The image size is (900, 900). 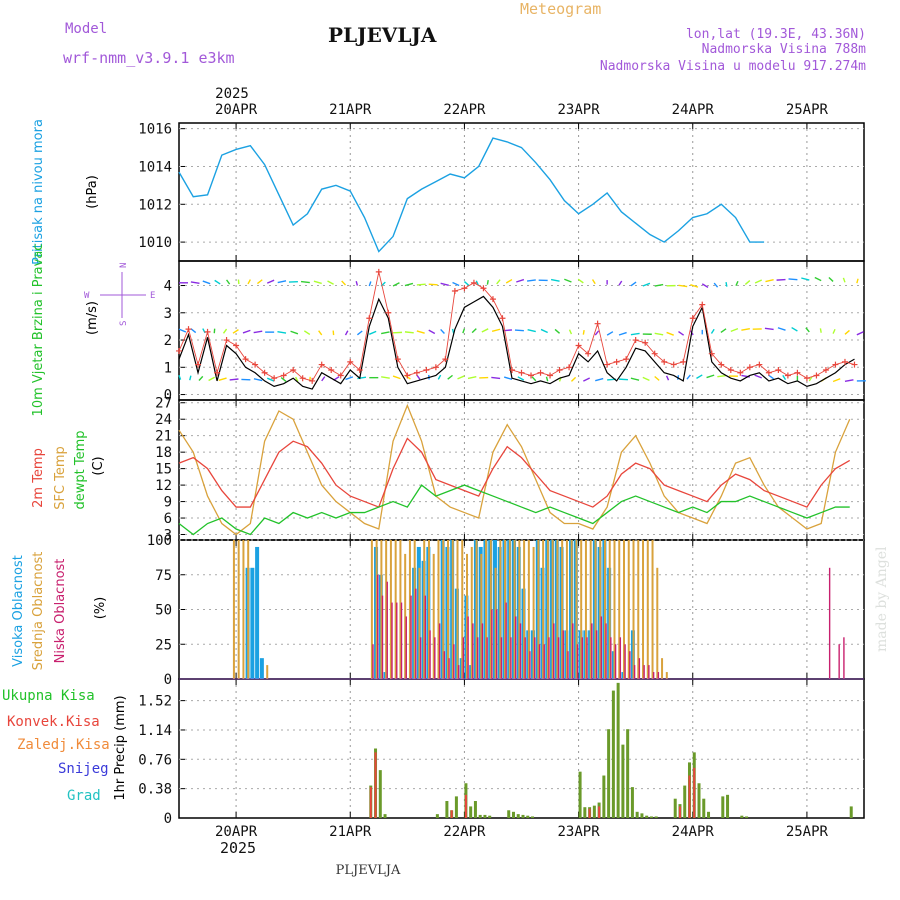 I want to click on y-tick-label: 1016, so click(x=155, y=130).